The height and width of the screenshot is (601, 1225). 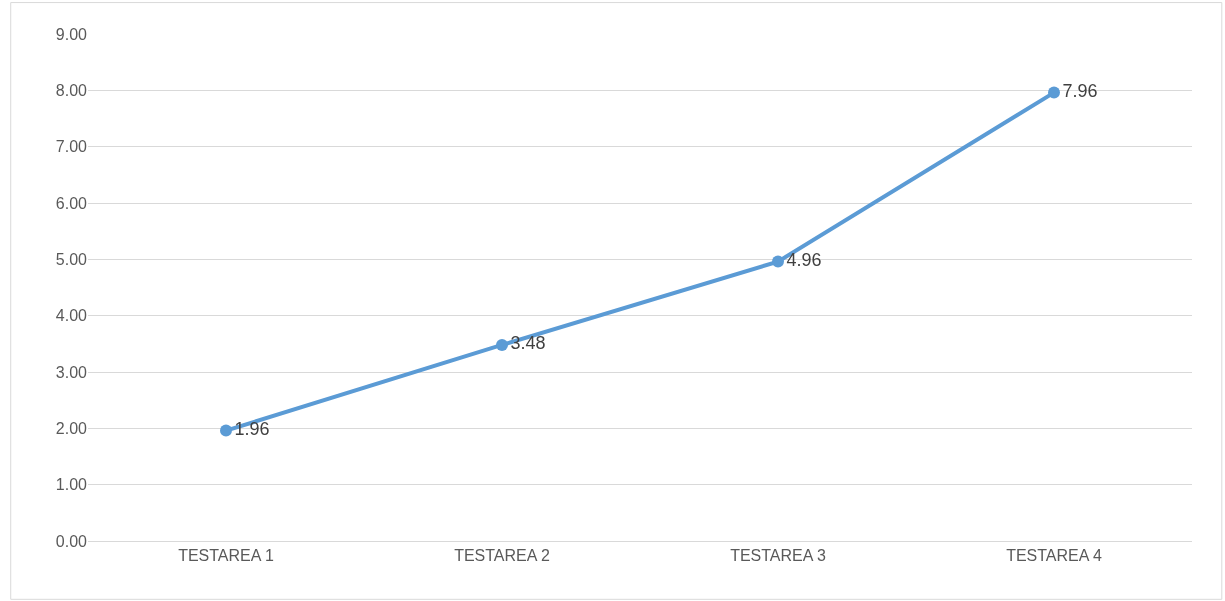 I want to click on y-tick-label: 3.00, so click(x=71, y=372).